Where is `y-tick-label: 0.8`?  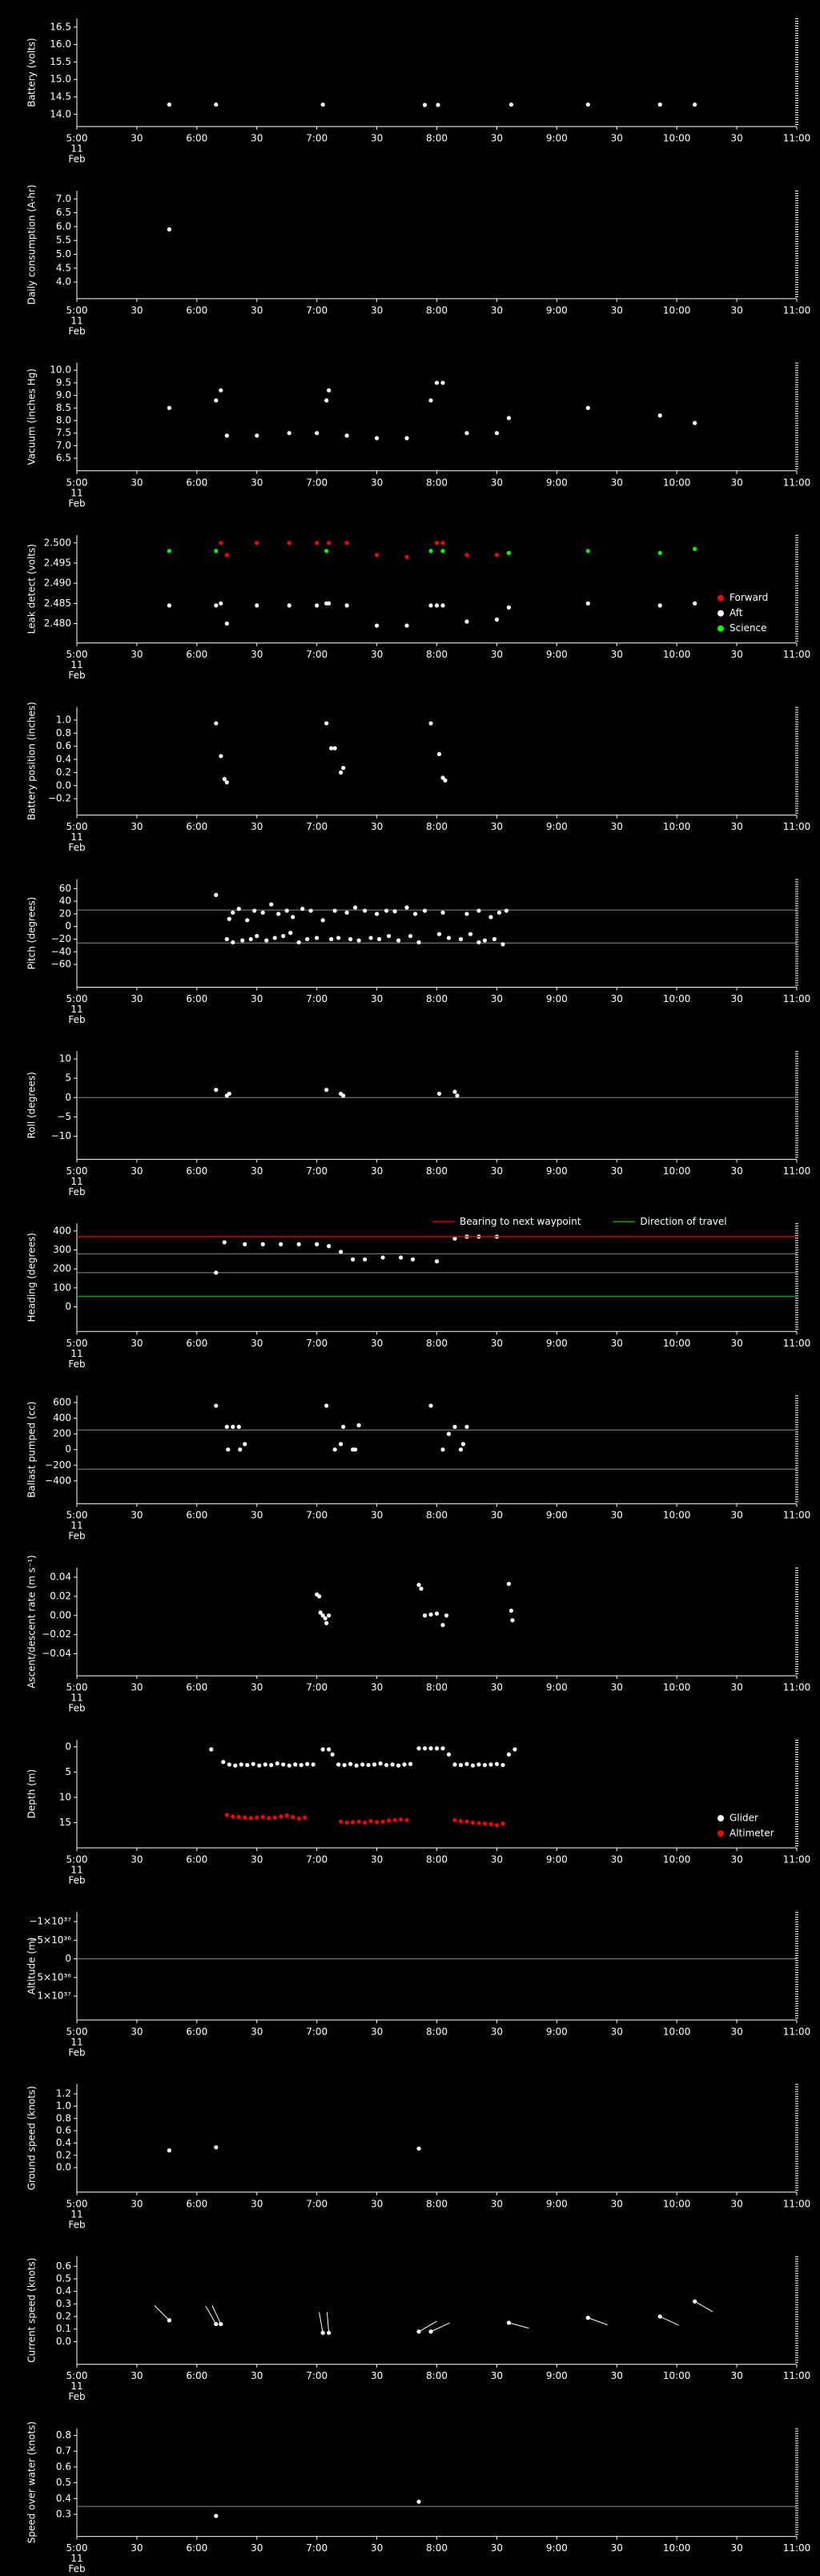 y-tick-label: 0.8 is located at coordinates (63, 2435).